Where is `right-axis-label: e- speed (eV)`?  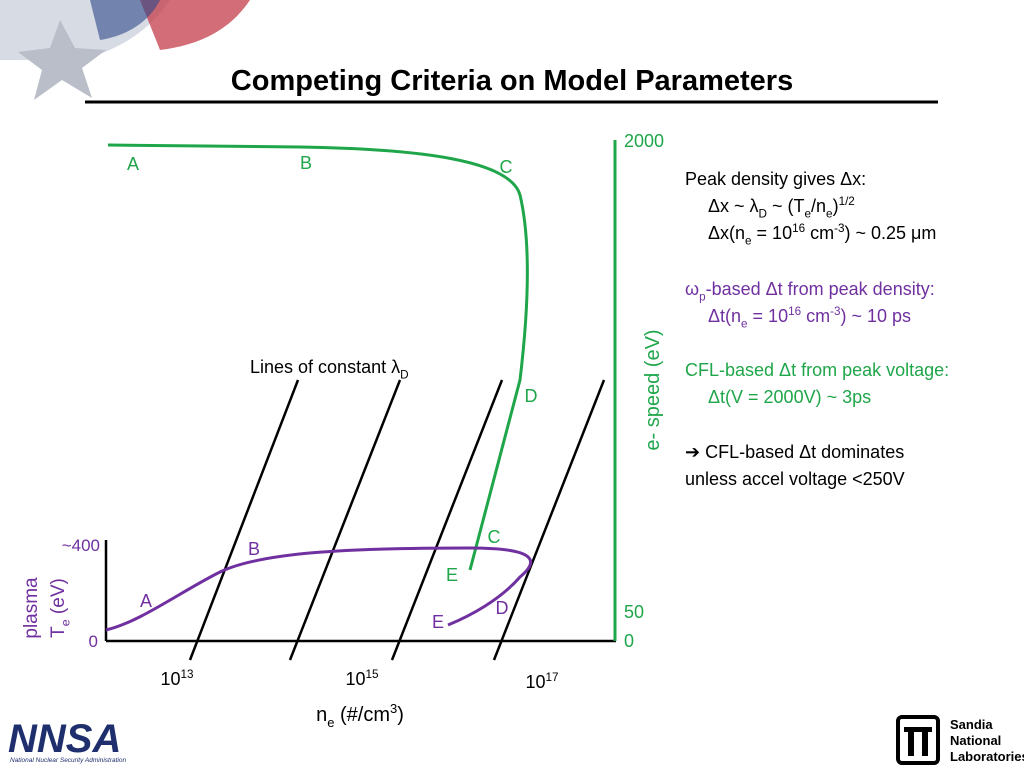
right-axis-label: e- speed (eV) is located at coordinates (653, 389).